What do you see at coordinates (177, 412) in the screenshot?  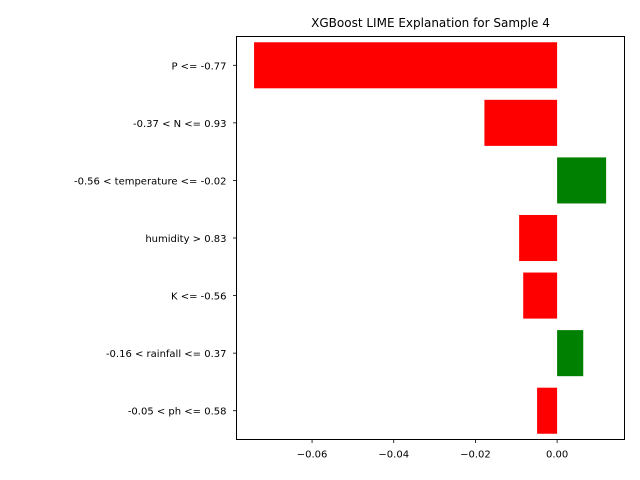 I see `y-tick-label: -0.05 < ph <= 0.58` at bounding box center [177, 412].